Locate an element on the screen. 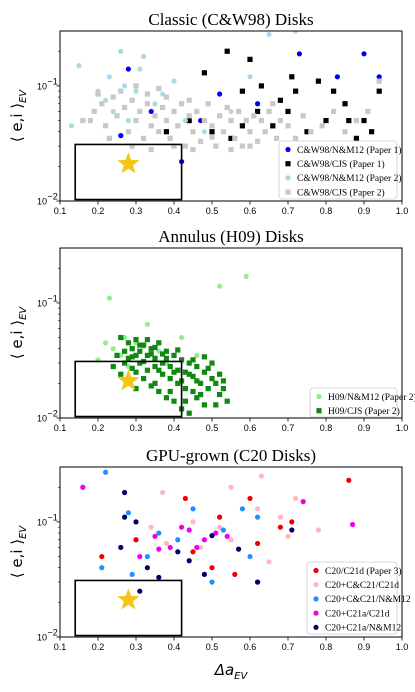 The image size is (415, 692). y-tick-label: 10 is located at coordinates (42, 638).